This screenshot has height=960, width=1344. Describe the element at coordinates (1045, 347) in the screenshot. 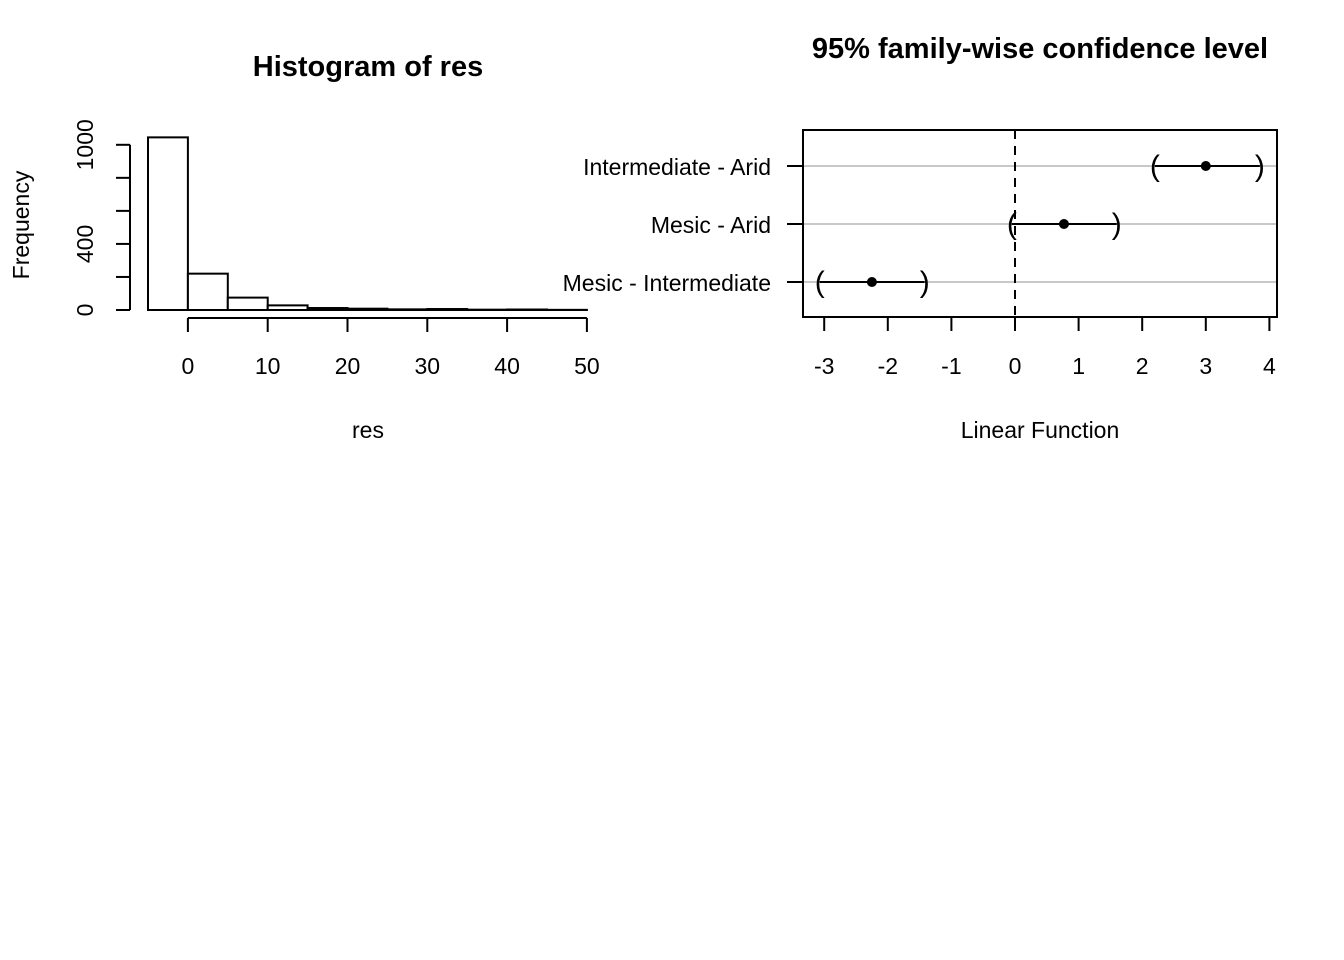

I see `ci-x-axis: -3 -2 -1 0 1 2 3 4` at that location.